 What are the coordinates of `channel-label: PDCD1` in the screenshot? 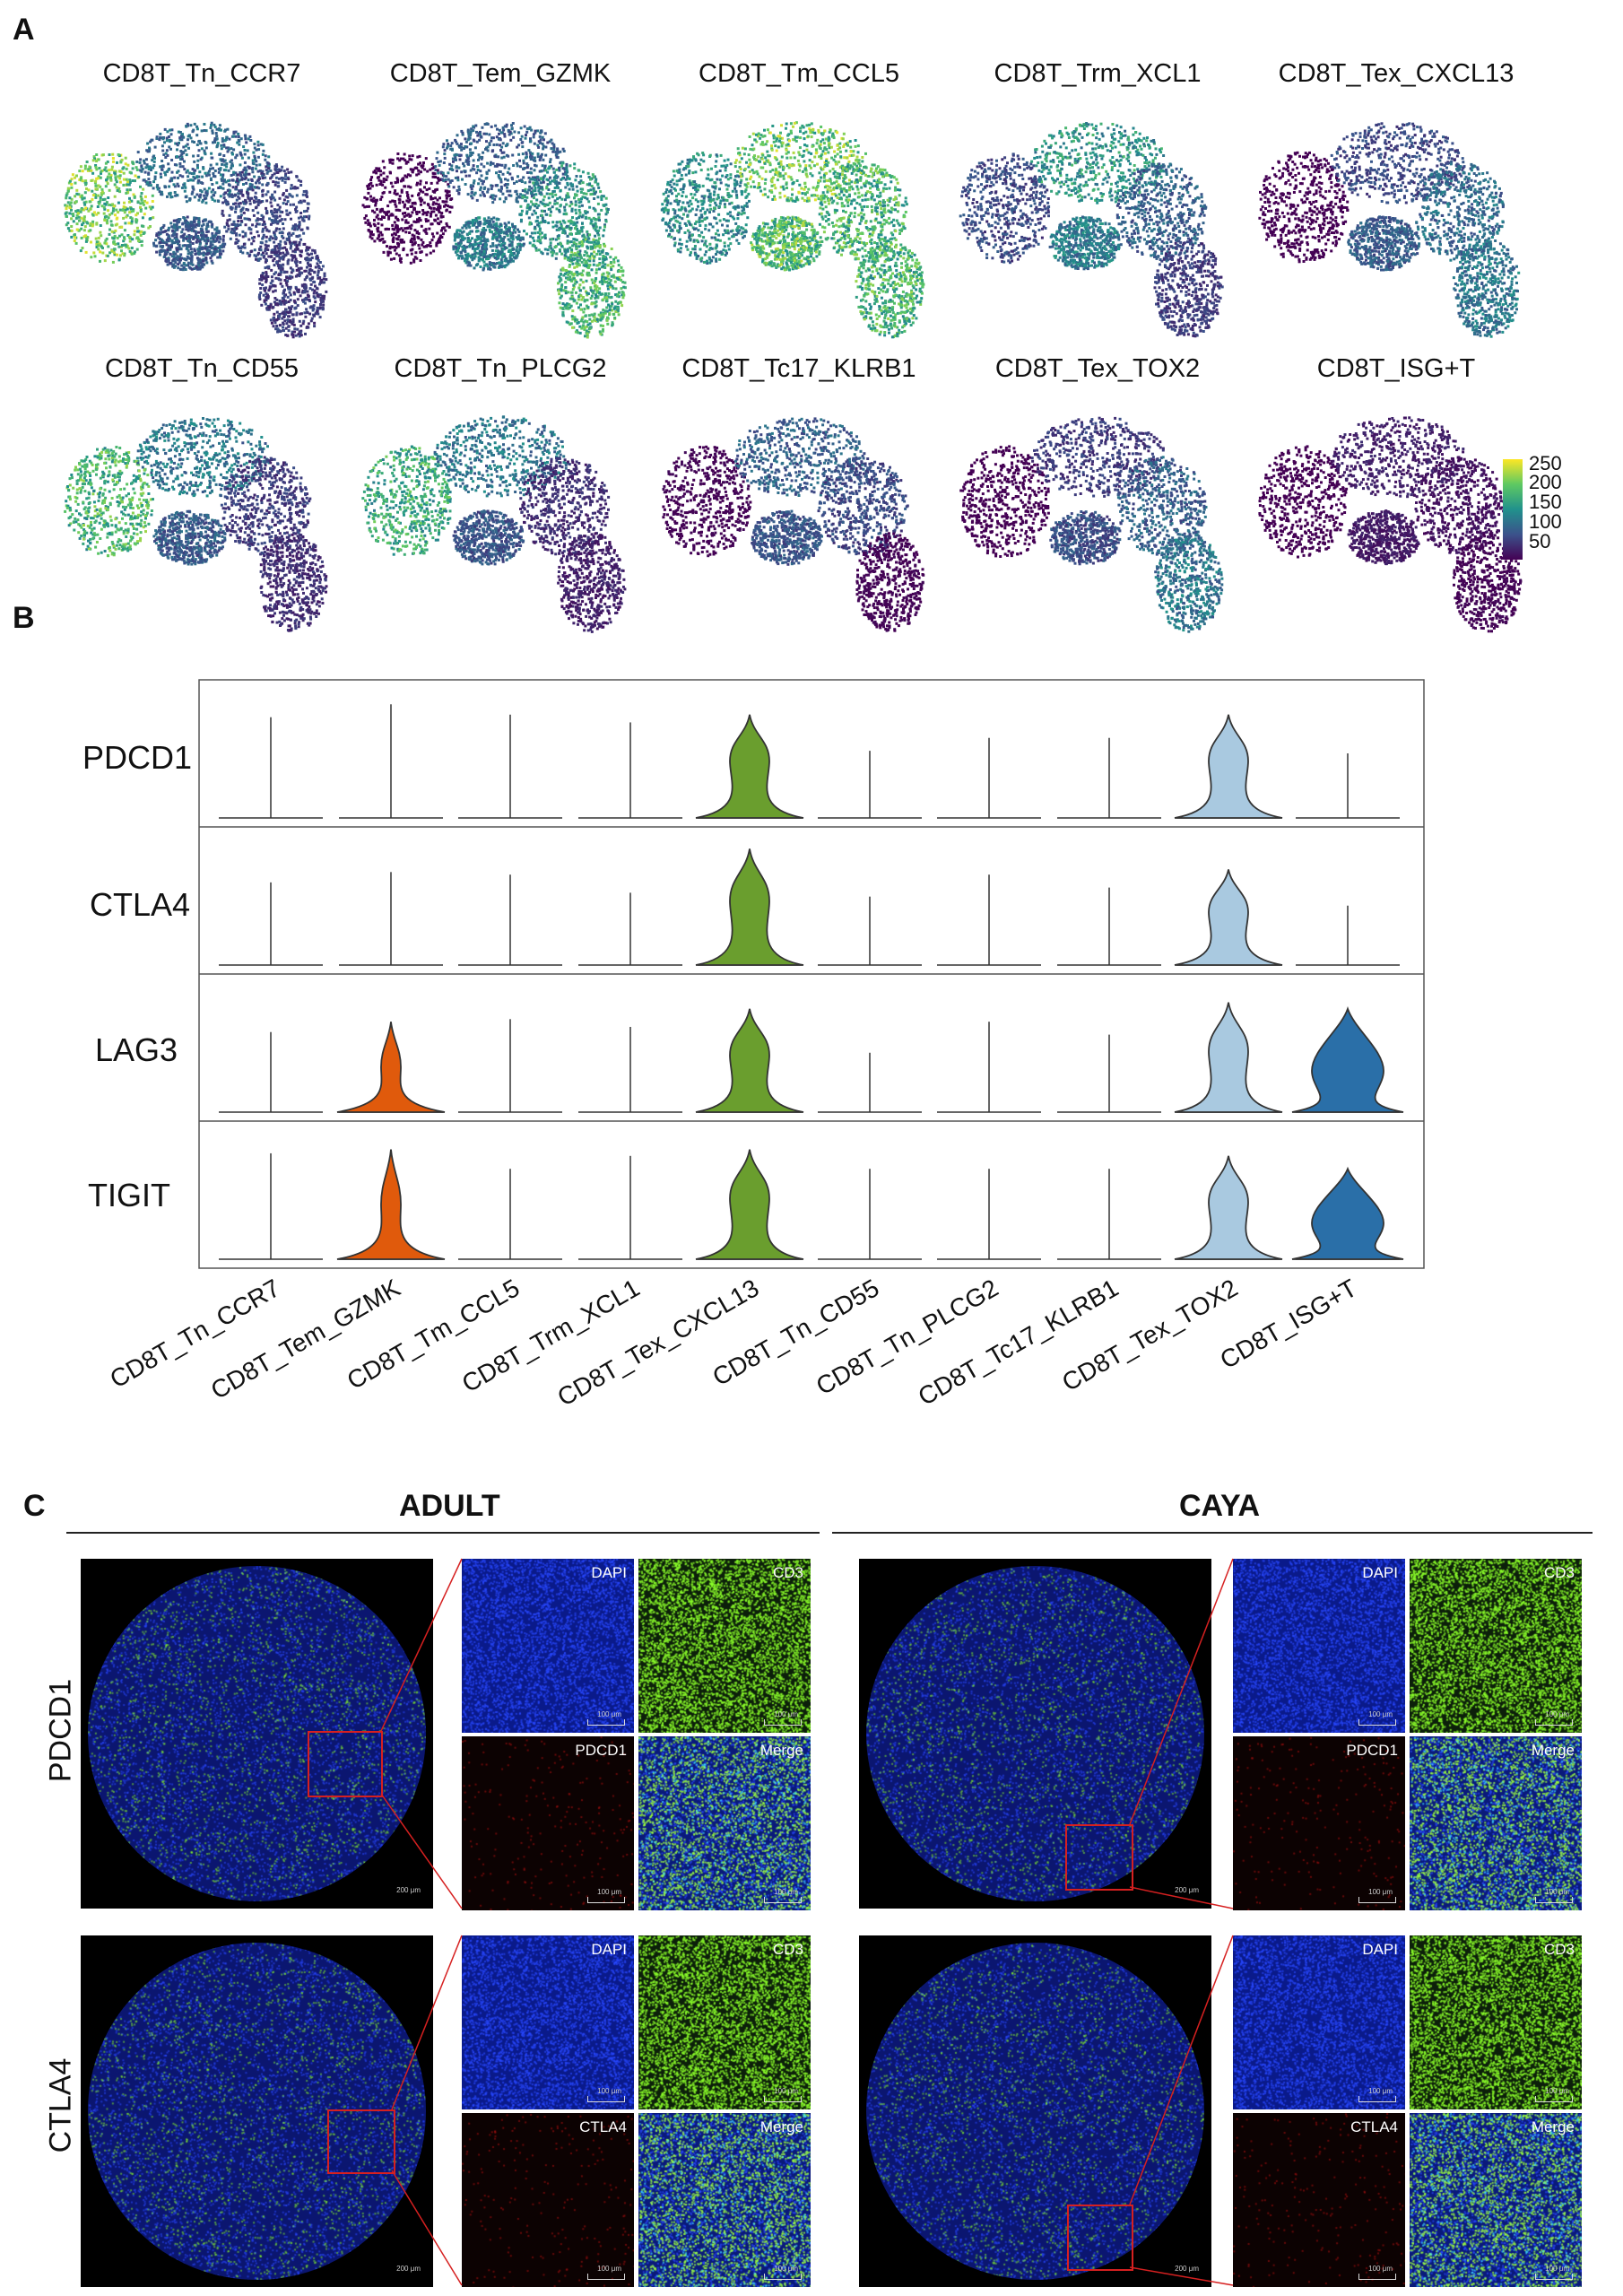 It's located at (1372, 1751).